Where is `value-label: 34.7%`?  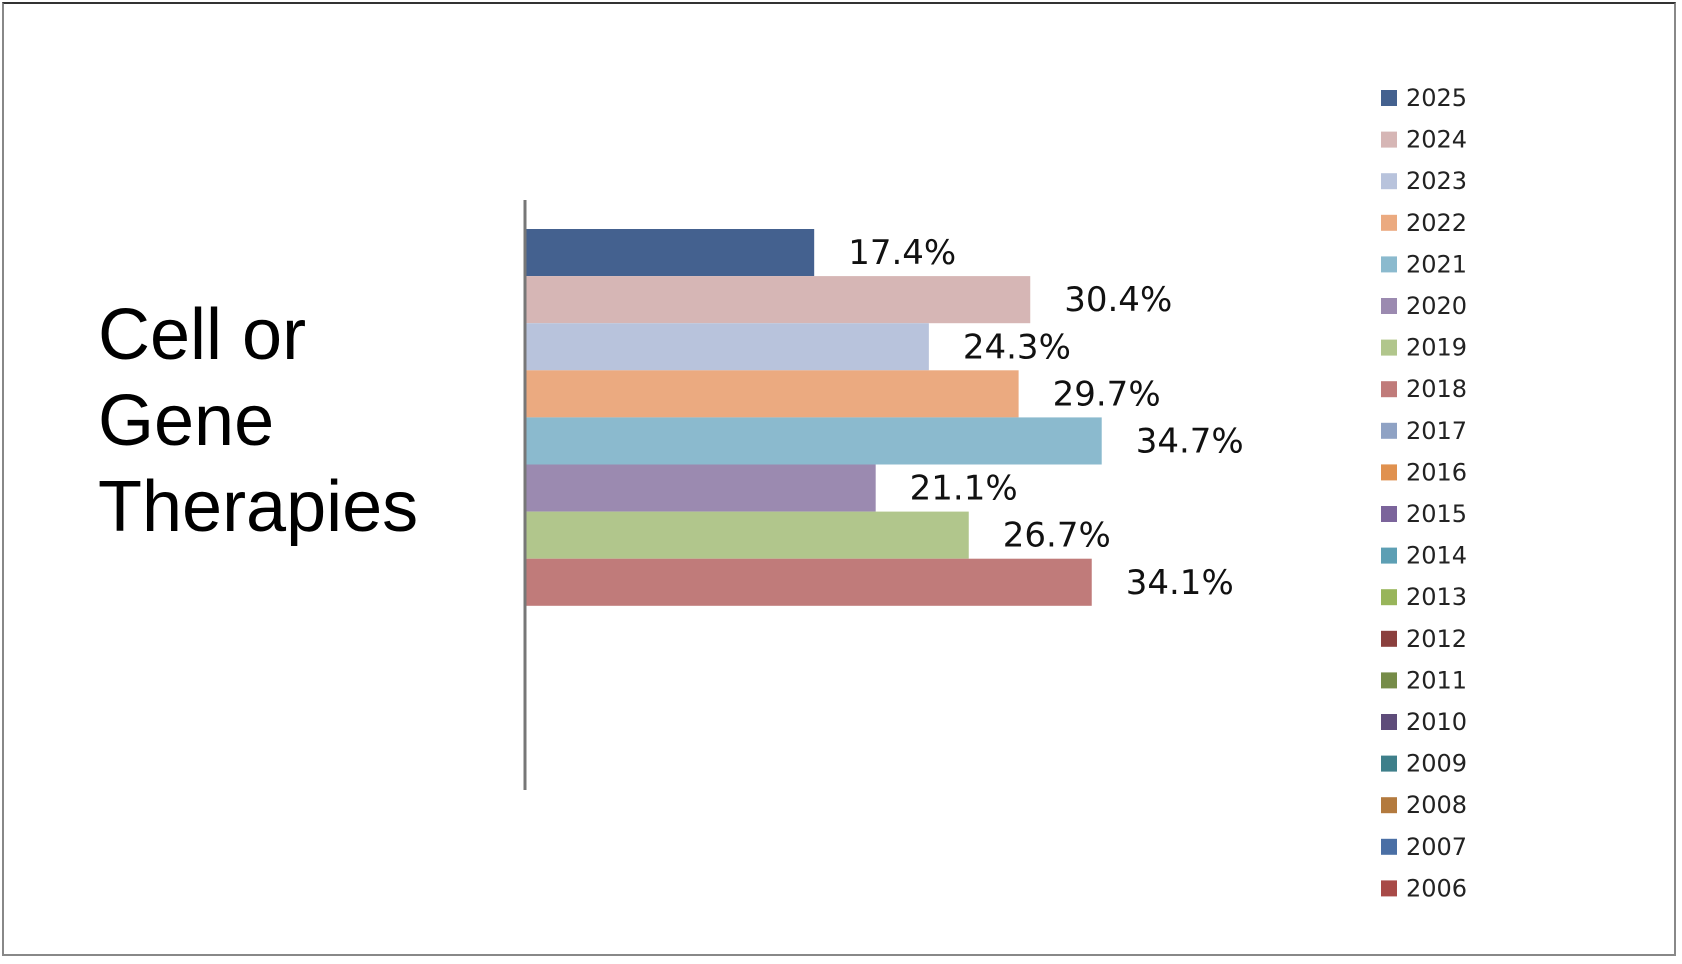
value-label: 34.7% is located at coordinates (1190, 441).